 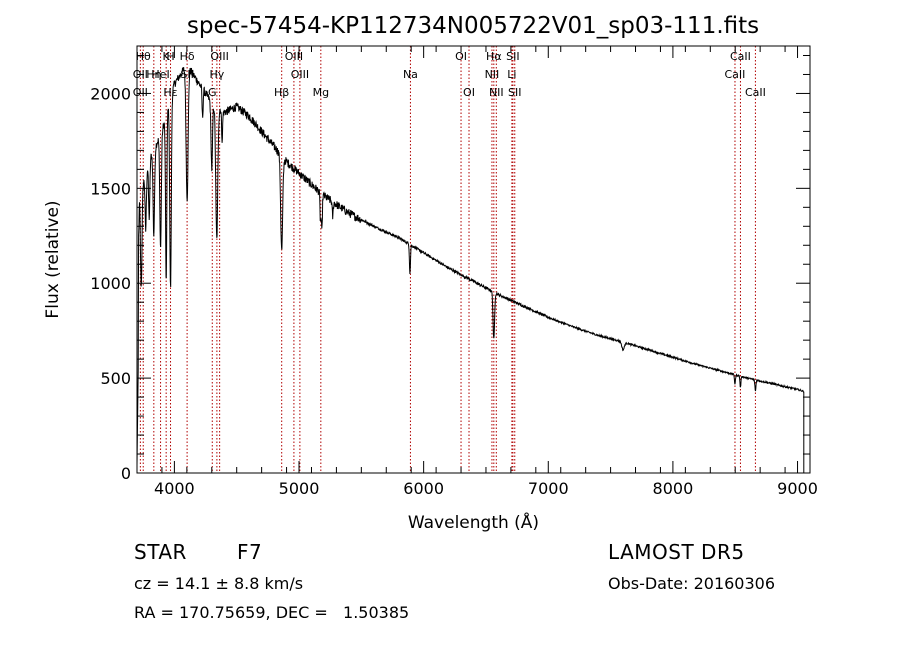 I want to click on x-tick-label: 9000, so click(x=797, y=488).